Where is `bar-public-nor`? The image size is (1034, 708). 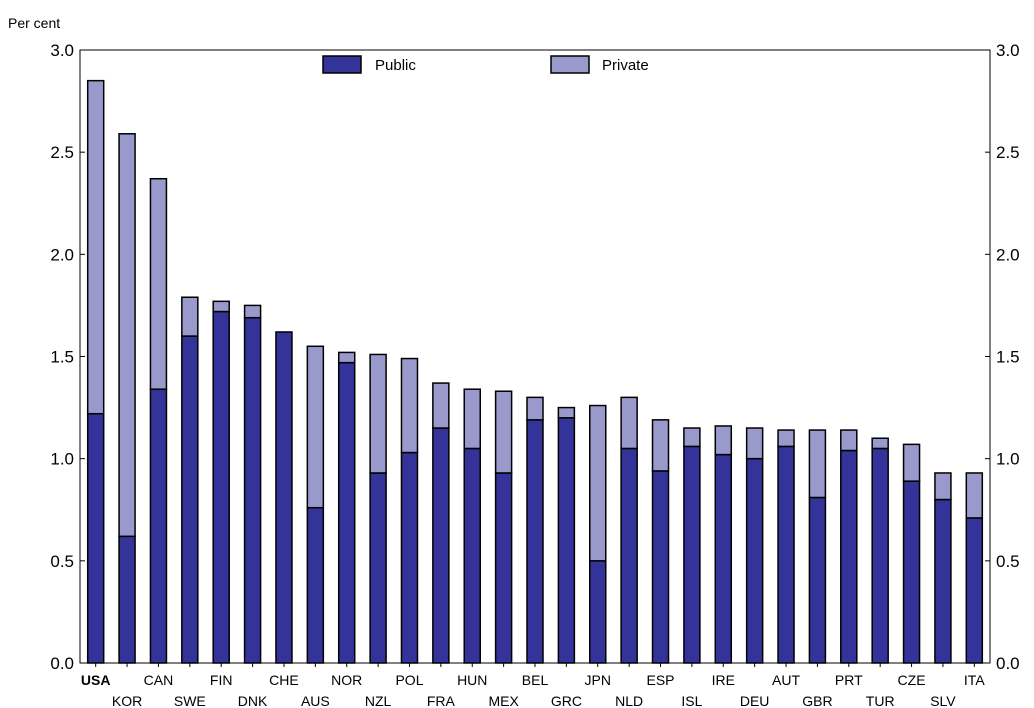
bar-public-nor is located at coordinates (346, 512).